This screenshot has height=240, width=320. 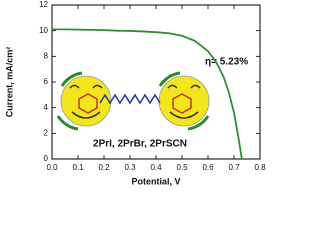 What do you see at coordinates (208, 167) in the screenshot?
I see `x-tick-label: 0.6` at bounding box center [208, 167].